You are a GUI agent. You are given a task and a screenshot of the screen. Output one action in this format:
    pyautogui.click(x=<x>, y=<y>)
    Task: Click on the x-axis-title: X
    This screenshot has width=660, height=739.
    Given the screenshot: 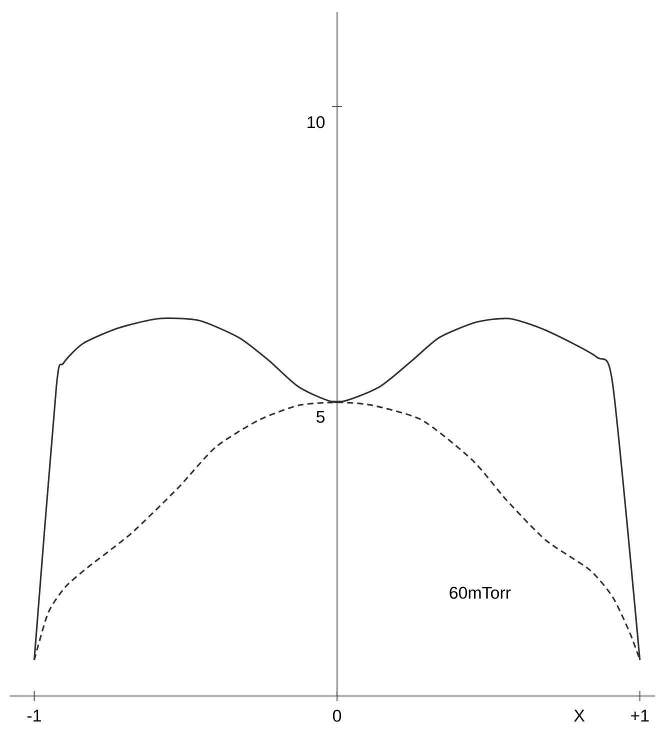 What is the action you would take?
    pyautogui.click(x=579, y=716)
    